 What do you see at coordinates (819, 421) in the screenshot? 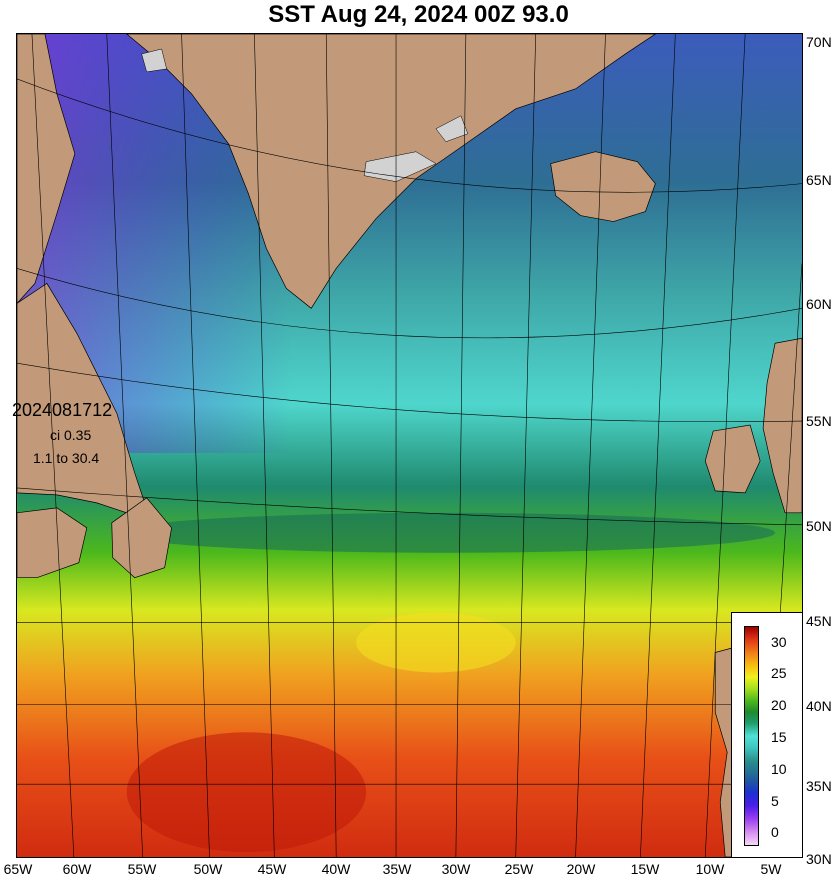
I see `lat-label: 55N` at bounding box center [819, 421].